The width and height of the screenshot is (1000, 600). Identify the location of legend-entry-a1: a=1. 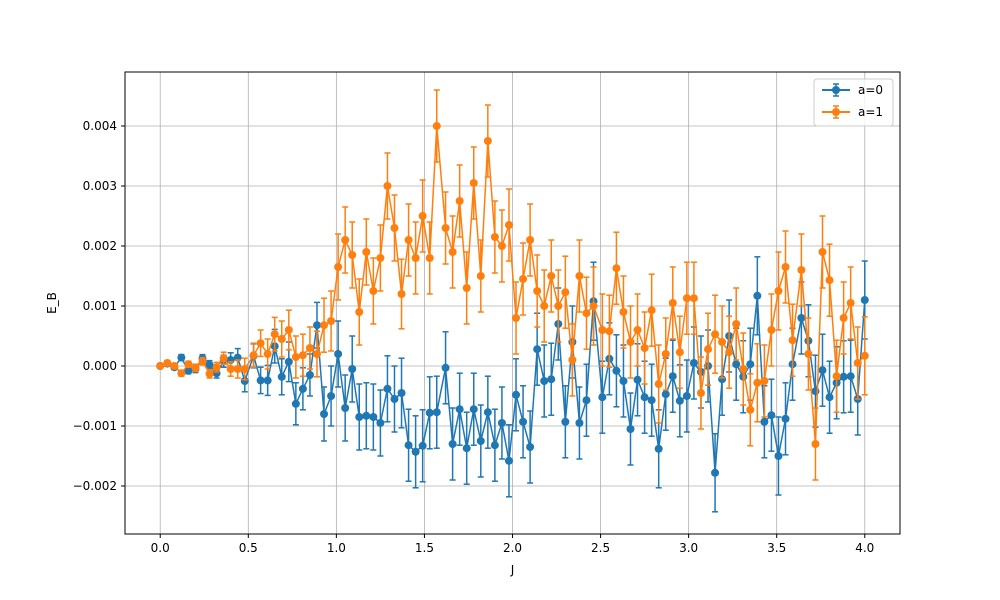
(852, 112).